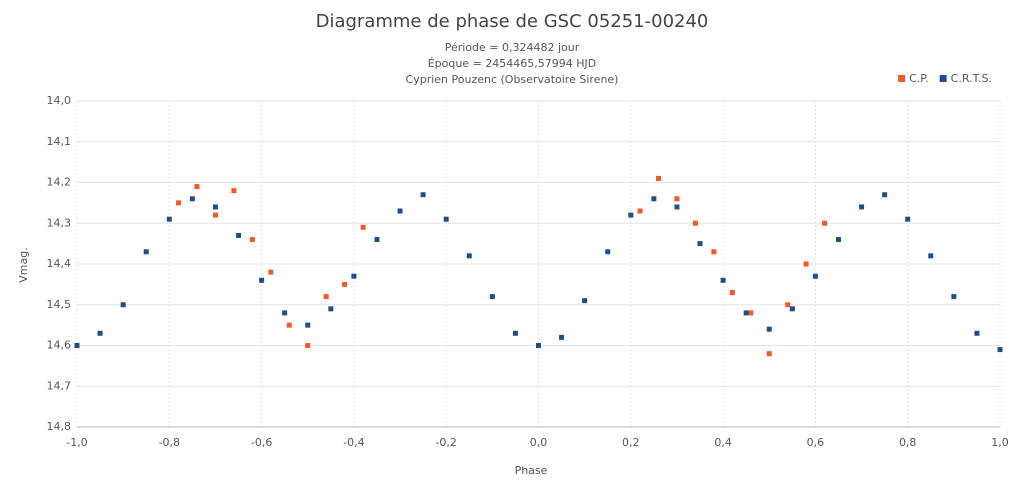 The image size is (1024, 492). I want to click on x-tick-label: -0,6, so click(261, 442).